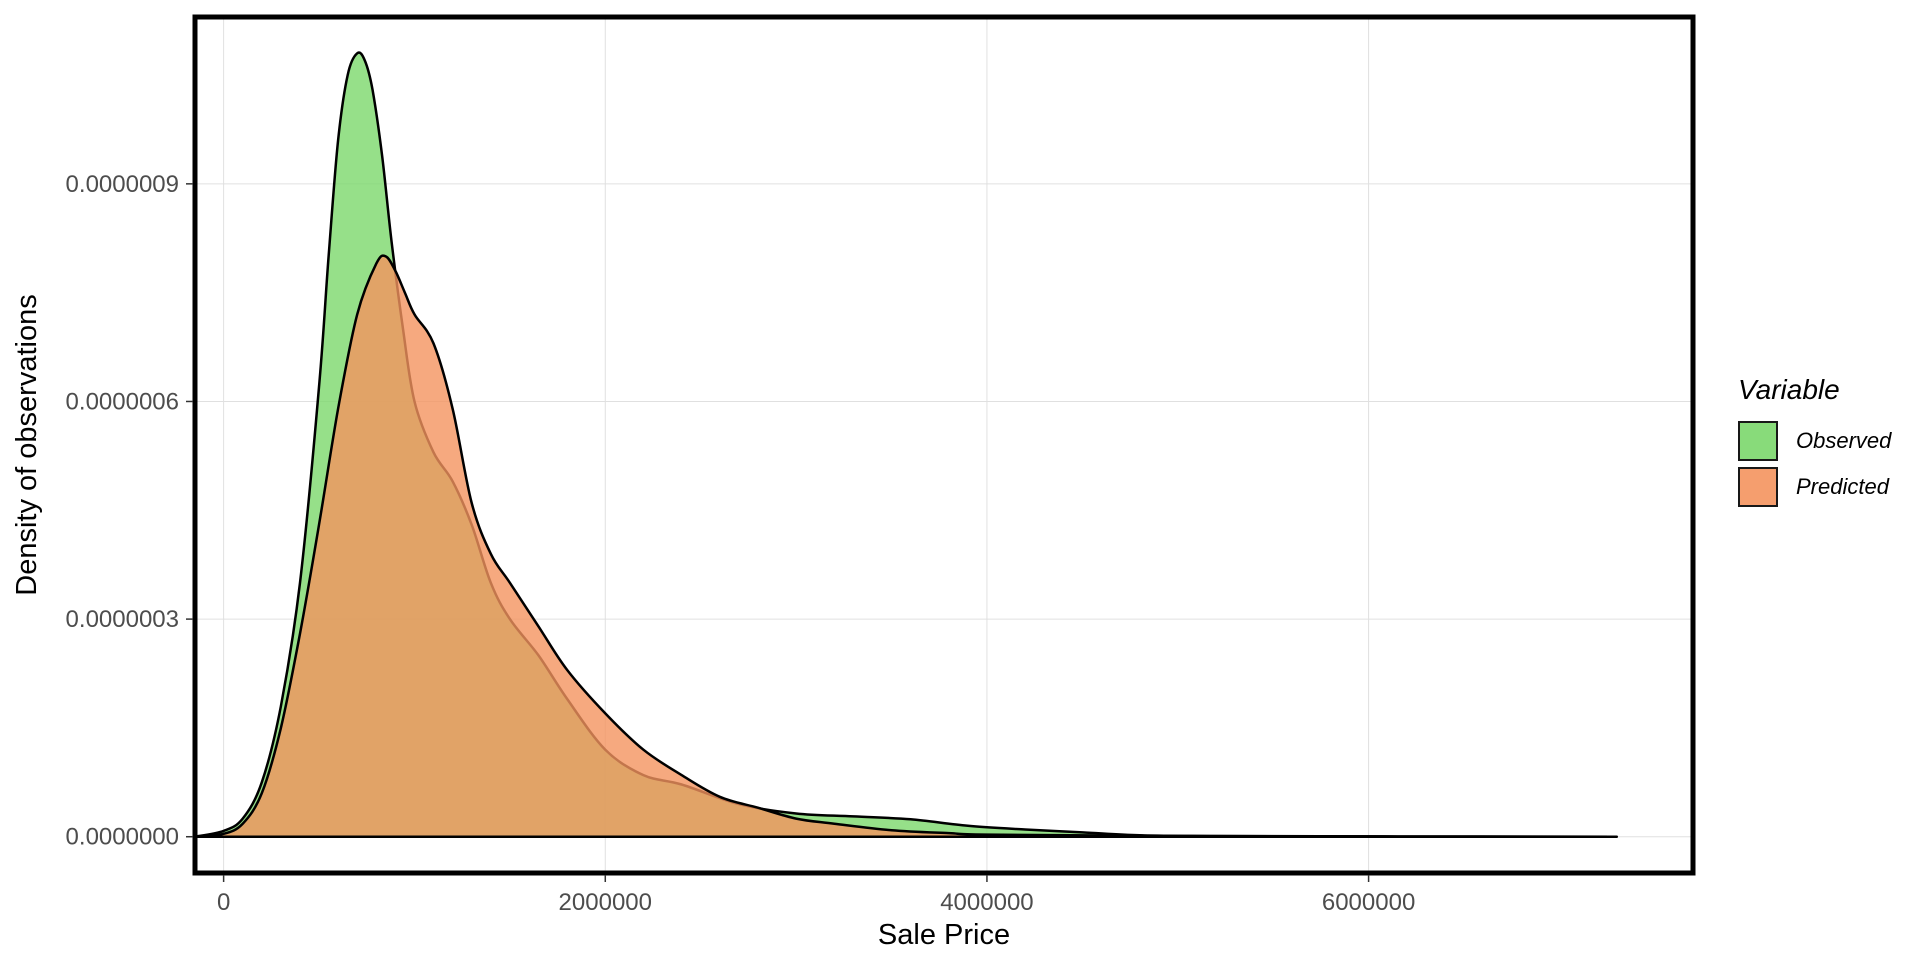 The height and width of the screenshot is (960, 1920). I want to click on legend-label-observed: Observed, so click(1844, 440).